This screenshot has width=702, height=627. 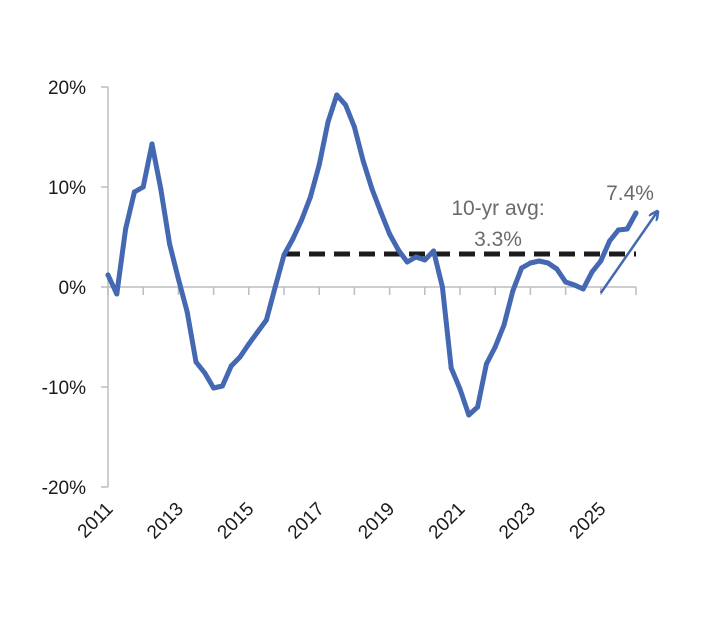 What do you see at coordinates (376, 521) in the screenshot?
I see `x-tick-label: 2019` at bounding box center [376, 521].